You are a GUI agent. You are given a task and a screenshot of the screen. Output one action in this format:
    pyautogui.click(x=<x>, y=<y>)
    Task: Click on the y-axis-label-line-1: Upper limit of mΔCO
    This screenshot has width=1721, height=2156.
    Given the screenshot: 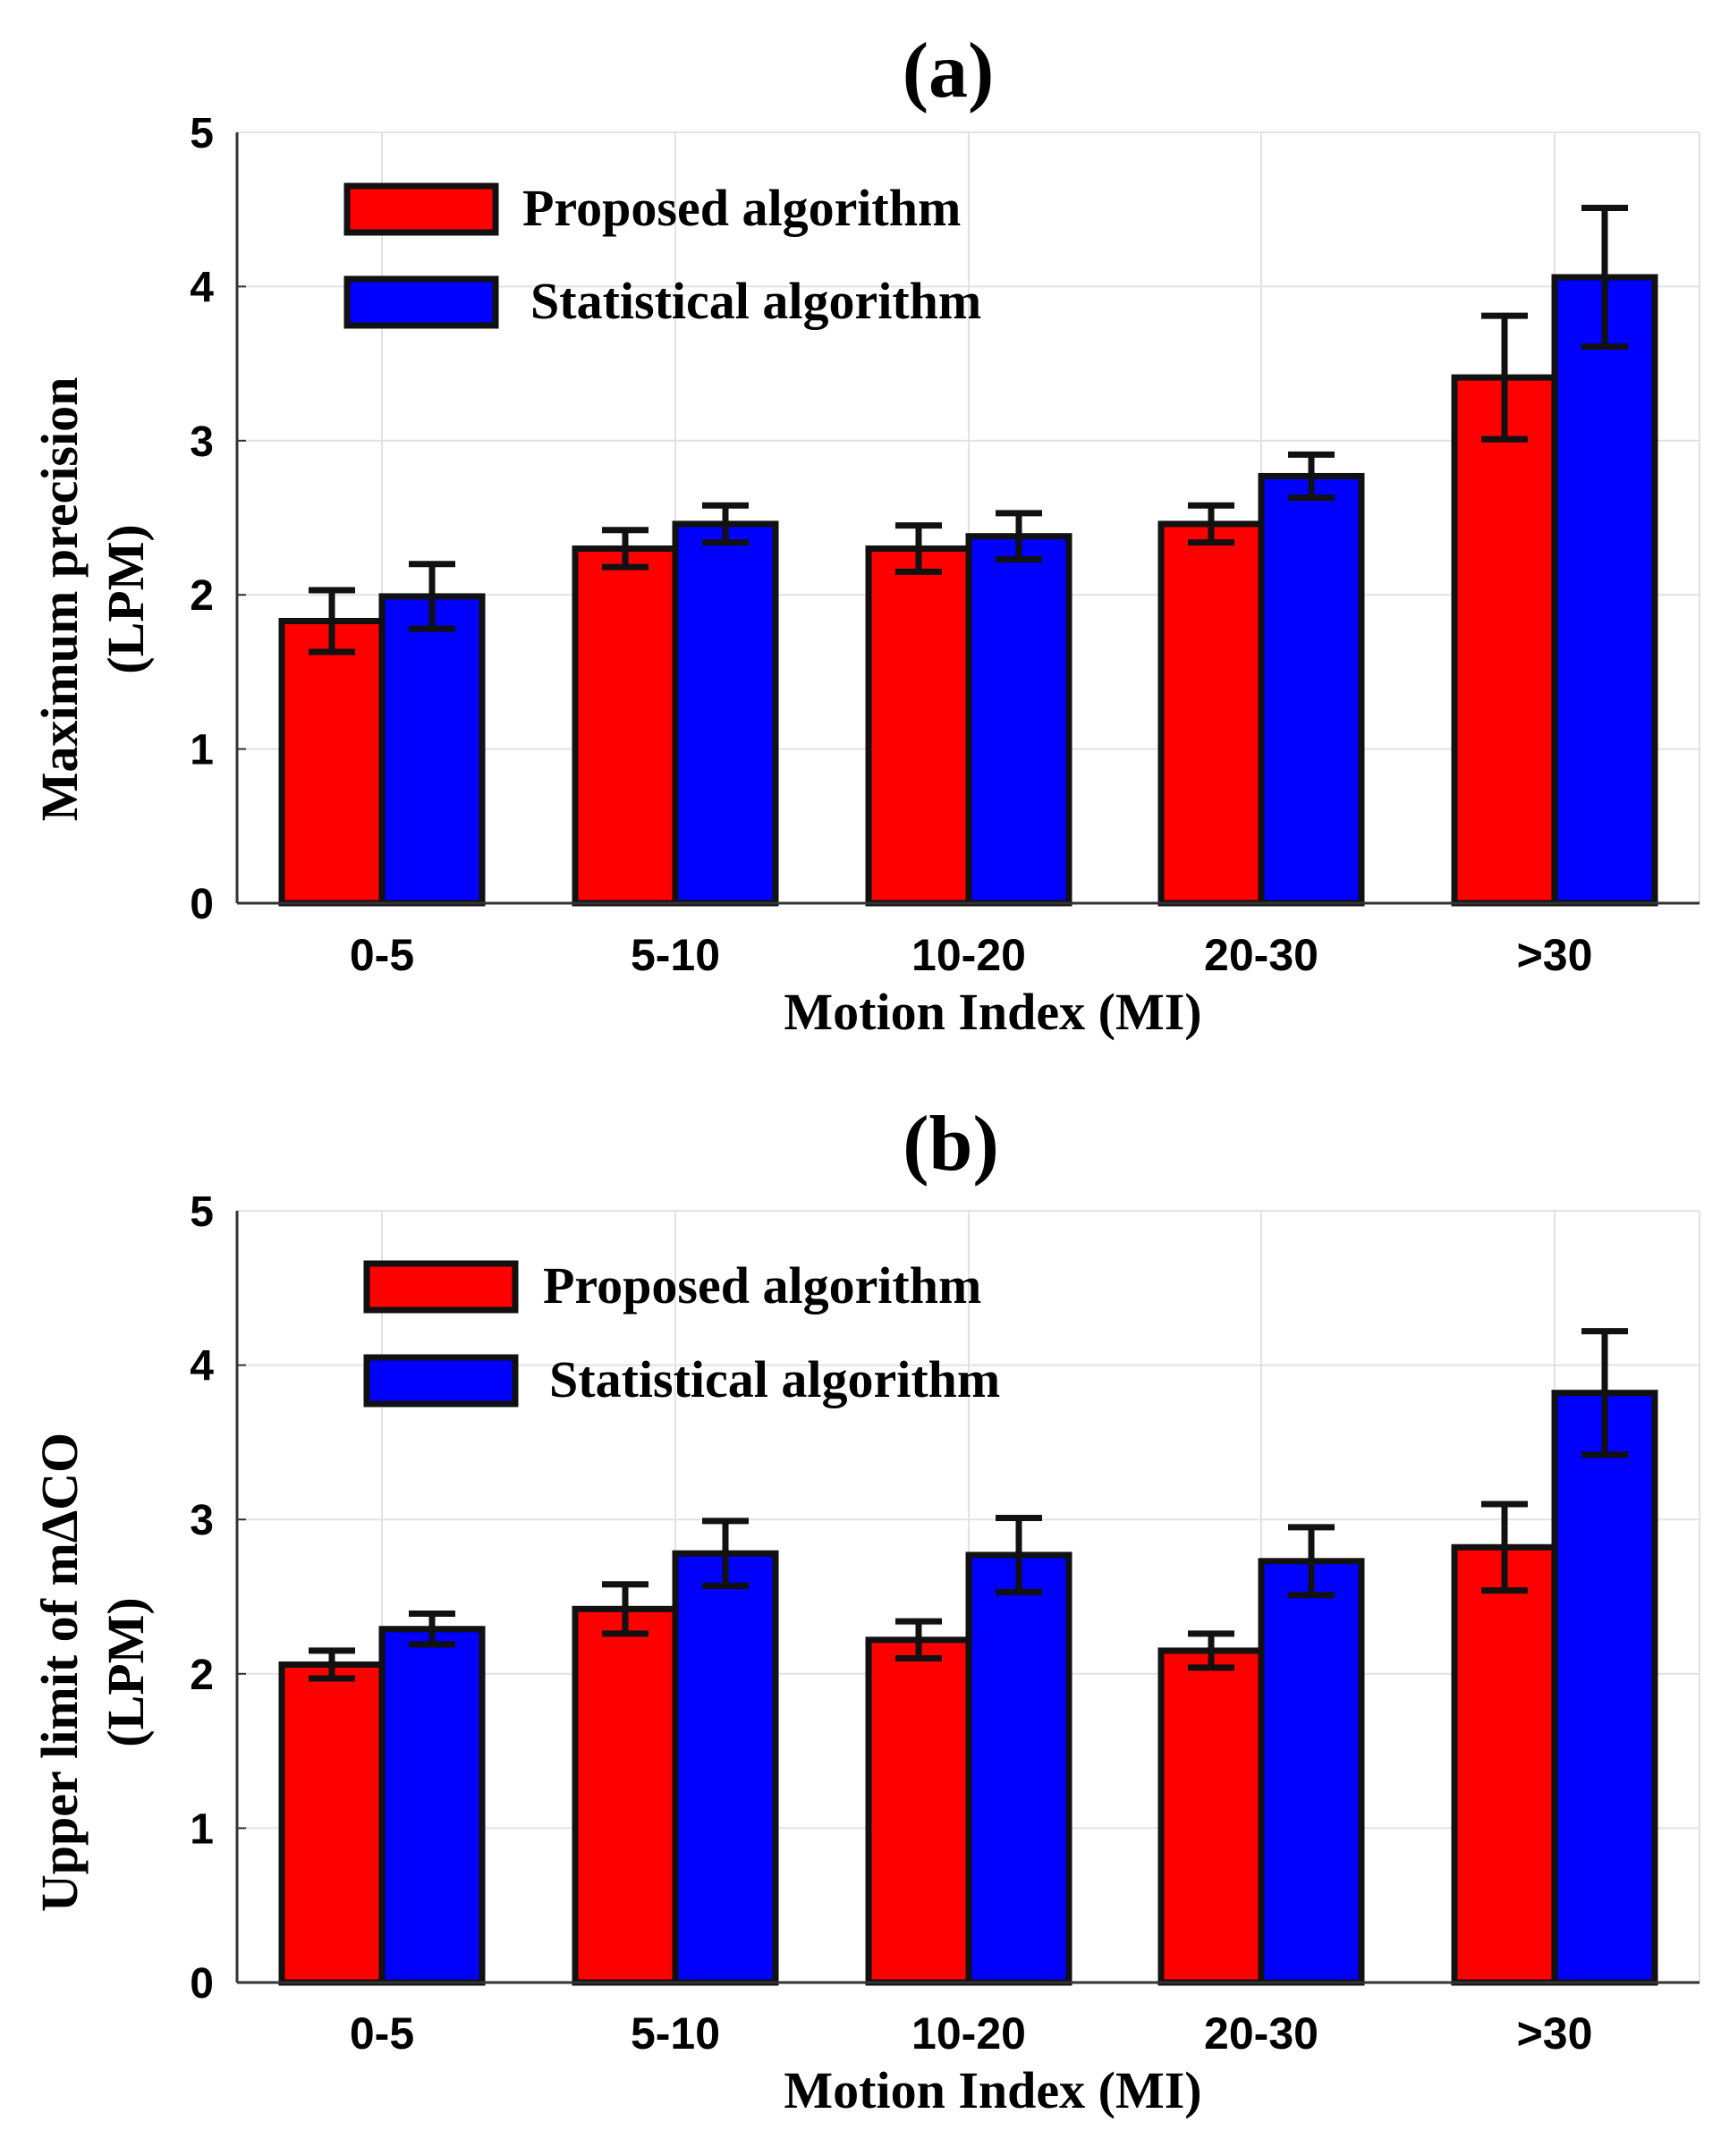 What is the action you would take?
    pyautogui.click(x=59, y=1673)
    